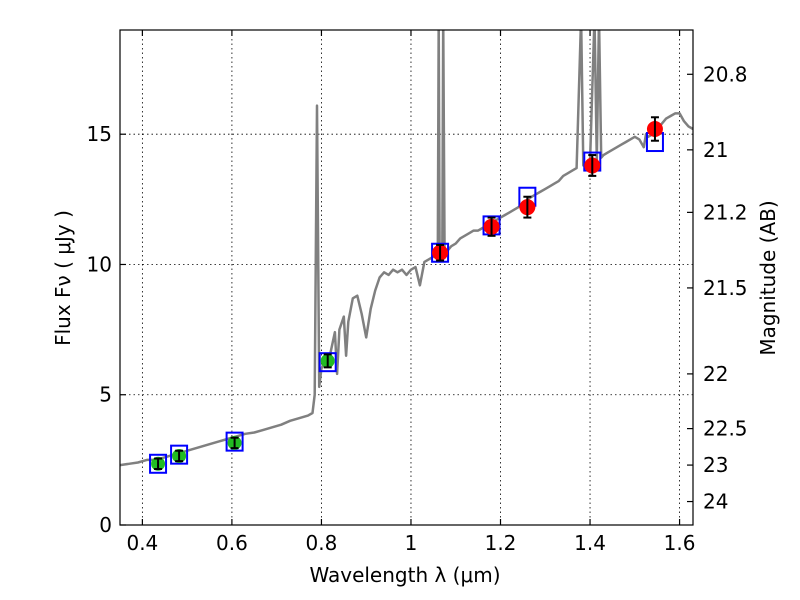  I want to click on x-tick-label: 1.4, so click(590, 543).